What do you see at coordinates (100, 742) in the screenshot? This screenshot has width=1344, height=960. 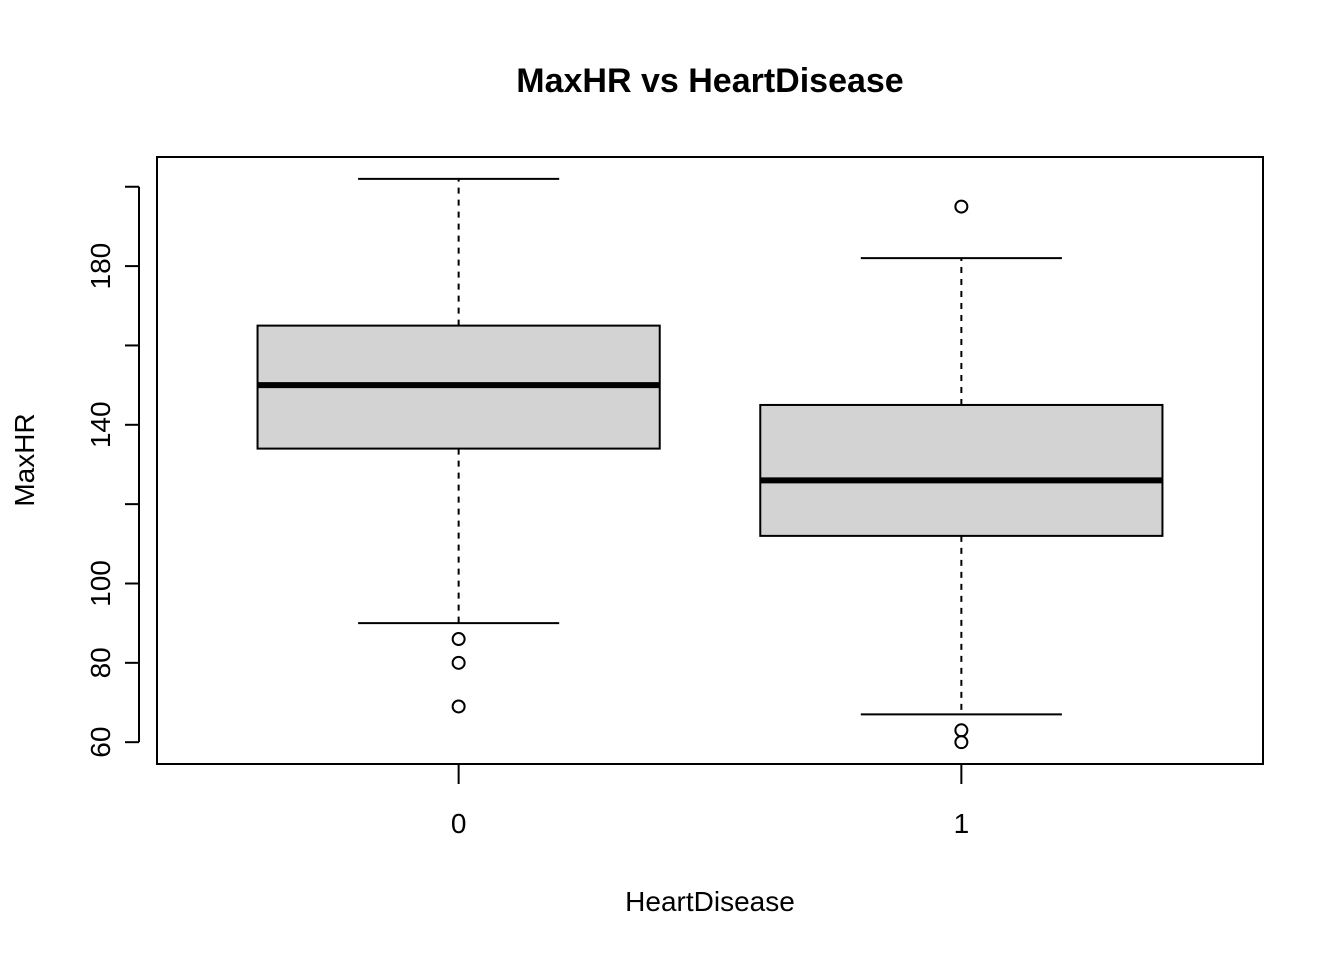 I see `y-tick-label: 60` at bounding box center [100, 742].